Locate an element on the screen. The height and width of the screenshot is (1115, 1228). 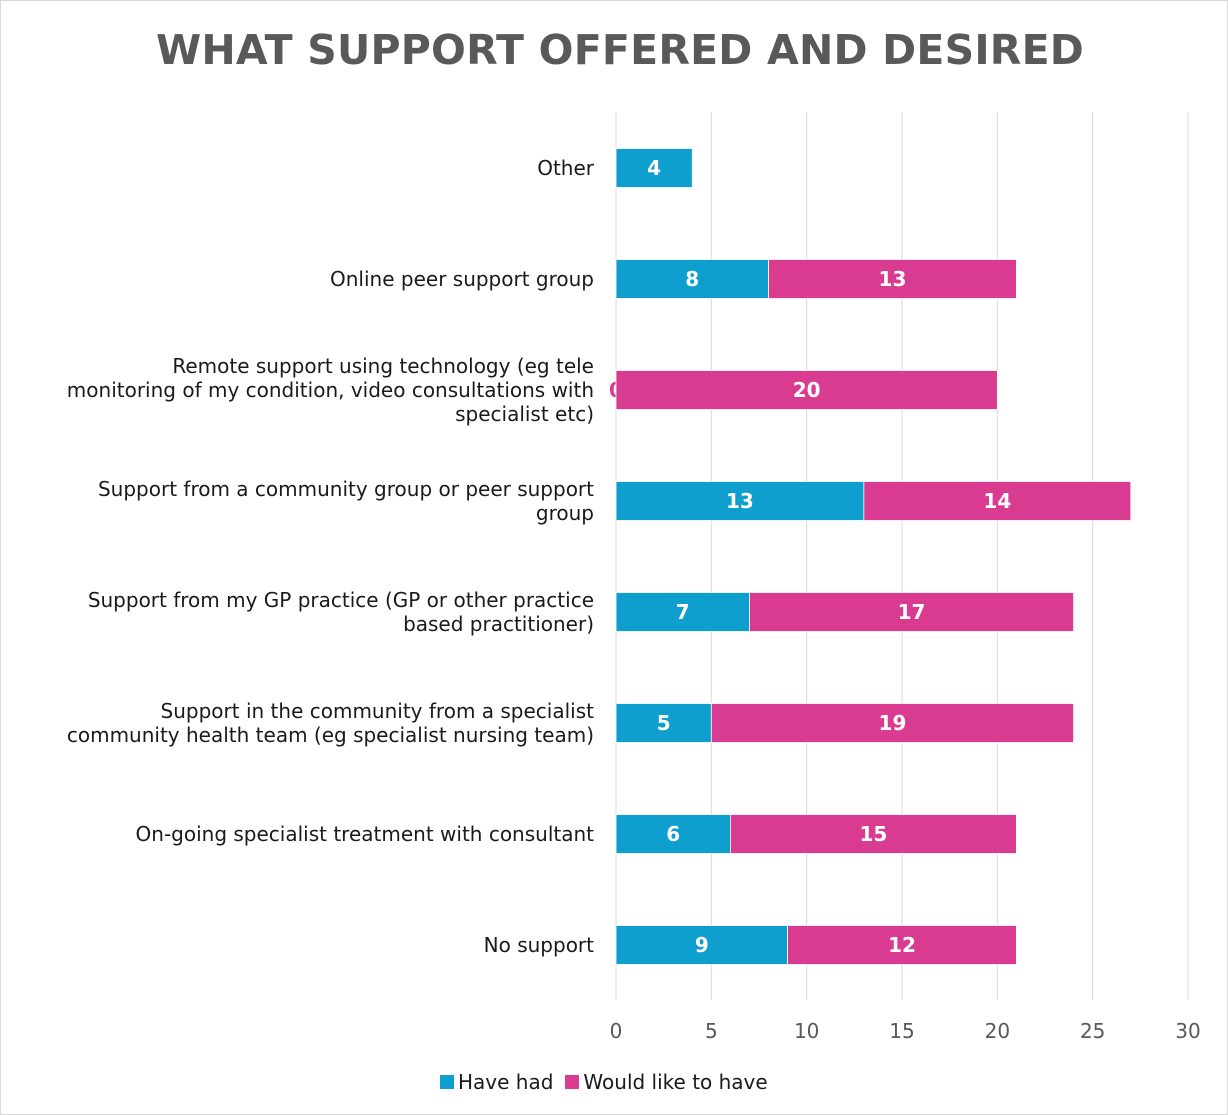
data-label-would-like: 14 is located at coordinates (997, 501).